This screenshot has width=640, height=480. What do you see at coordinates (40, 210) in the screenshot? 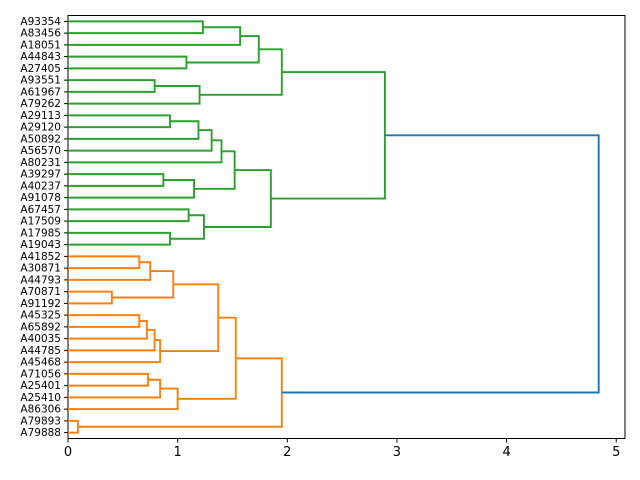
I see `leaf-label: A67457` at bounding box center [40, 210].